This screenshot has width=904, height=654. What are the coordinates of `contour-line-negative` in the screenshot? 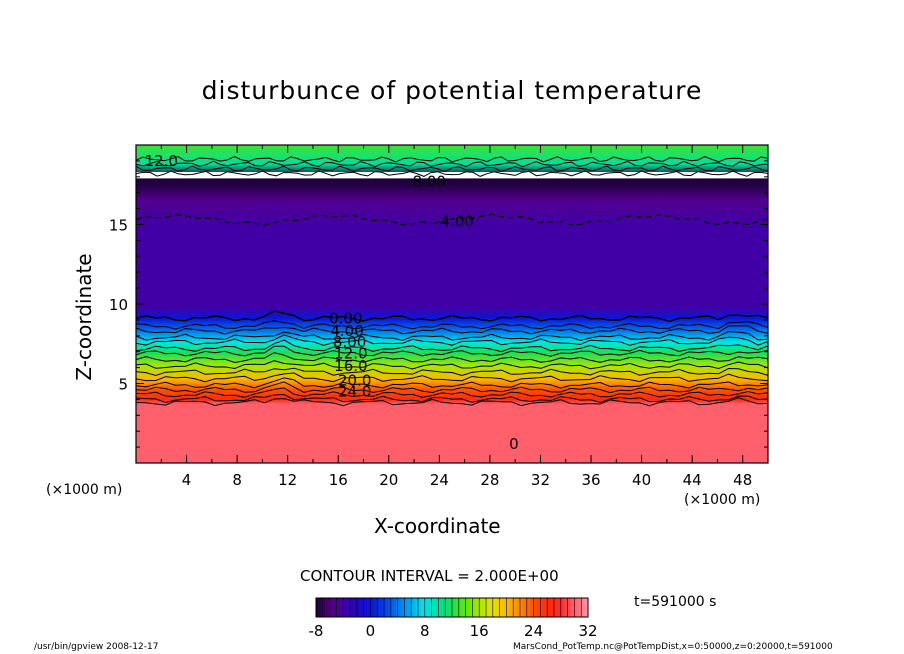 It's located at (452, 219).